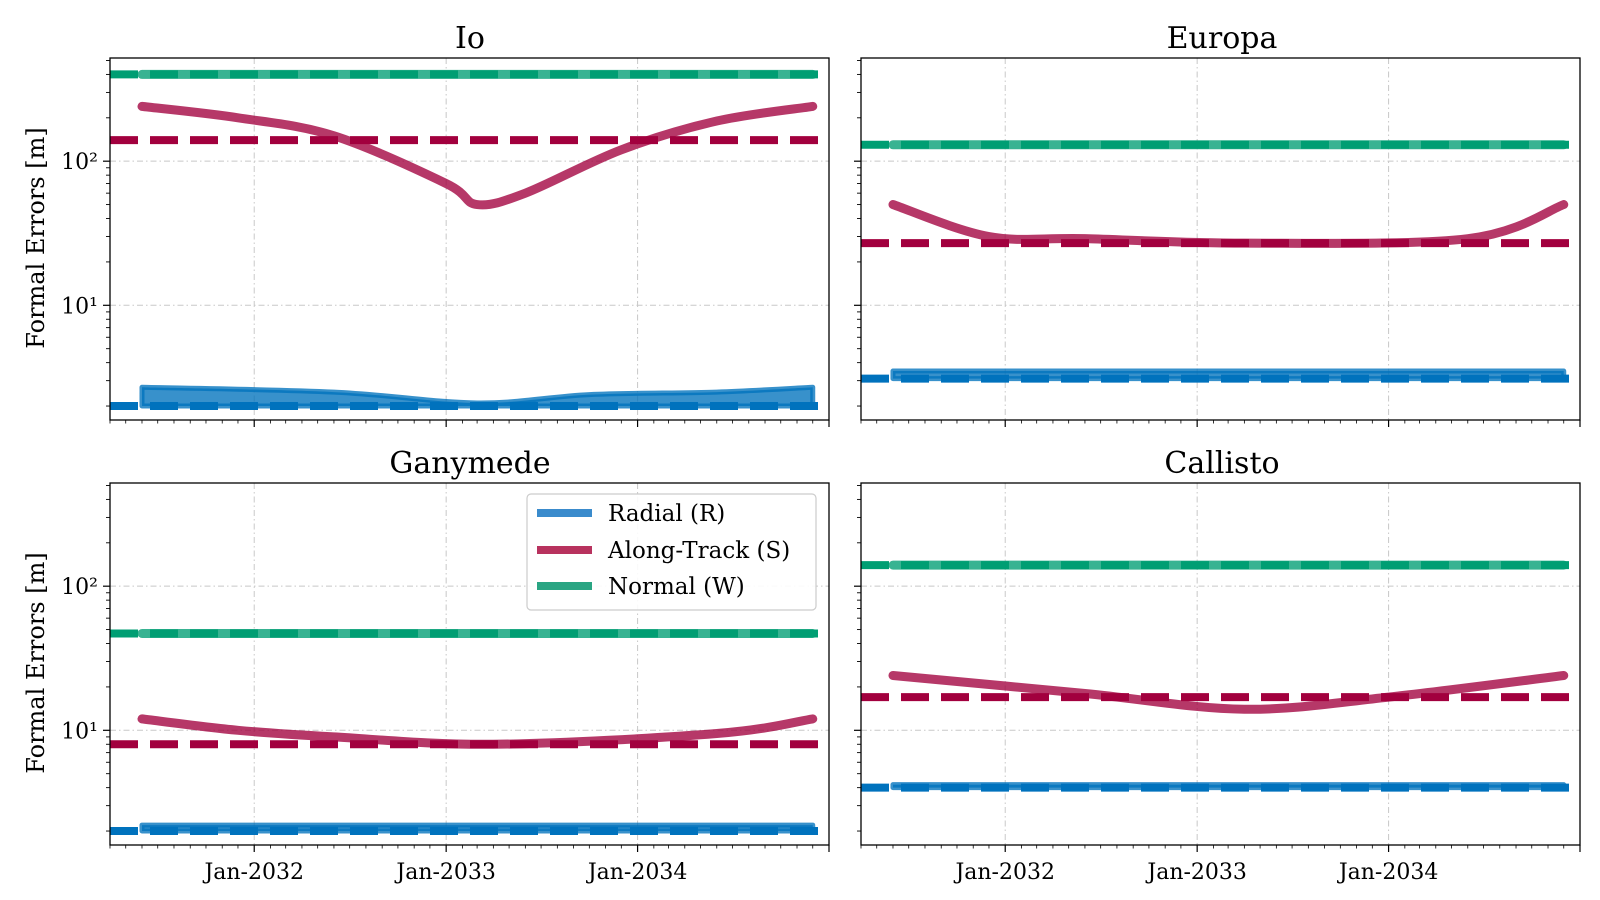  Describe the element at coordinates (676, 587) in the screenshot. I see `legend-label-normal: Normal (W)` at that location.